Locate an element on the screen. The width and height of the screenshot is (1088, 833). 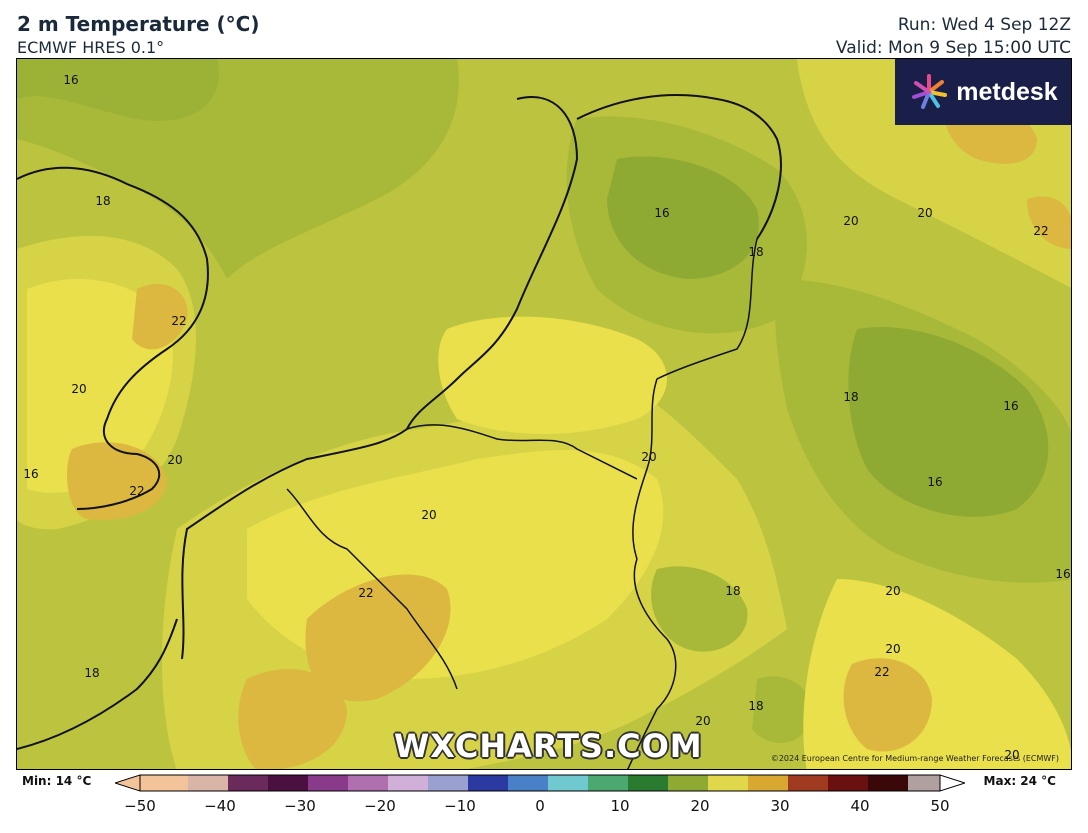
england-warm-zone is located at coordinates (117, 481).